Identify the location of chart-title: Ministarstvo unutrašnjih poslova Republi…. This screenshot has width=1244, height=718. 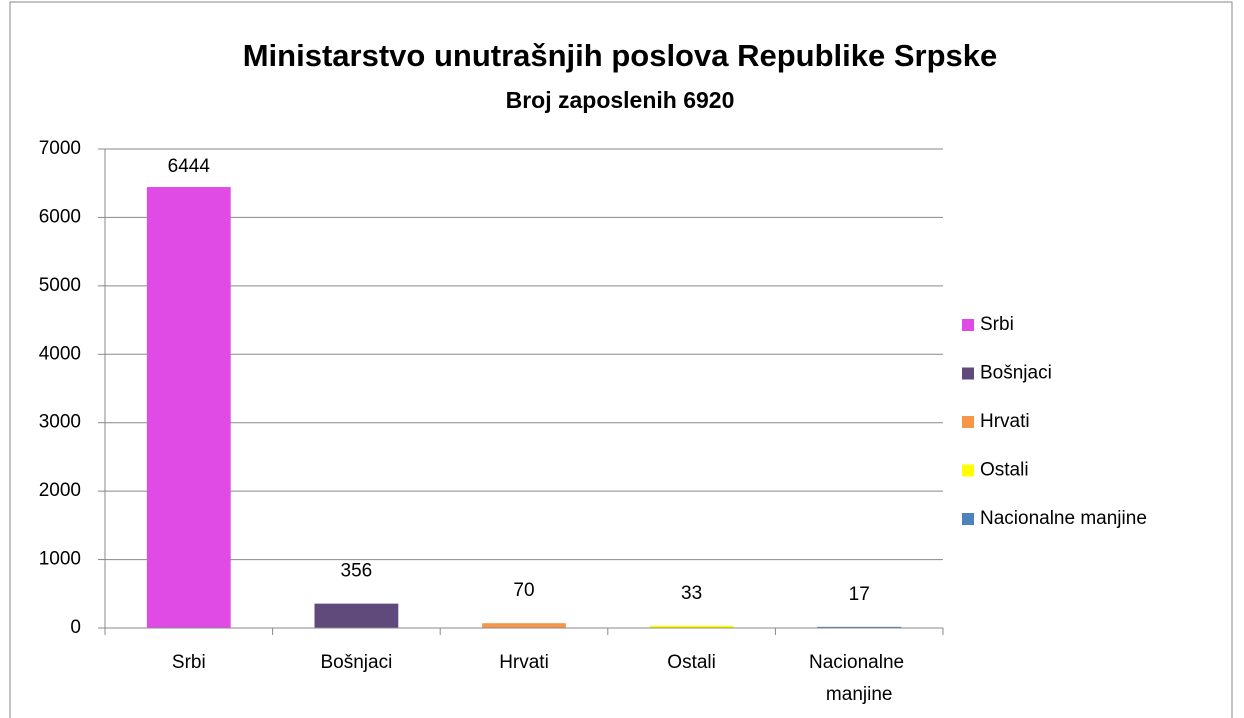
(620, 55).